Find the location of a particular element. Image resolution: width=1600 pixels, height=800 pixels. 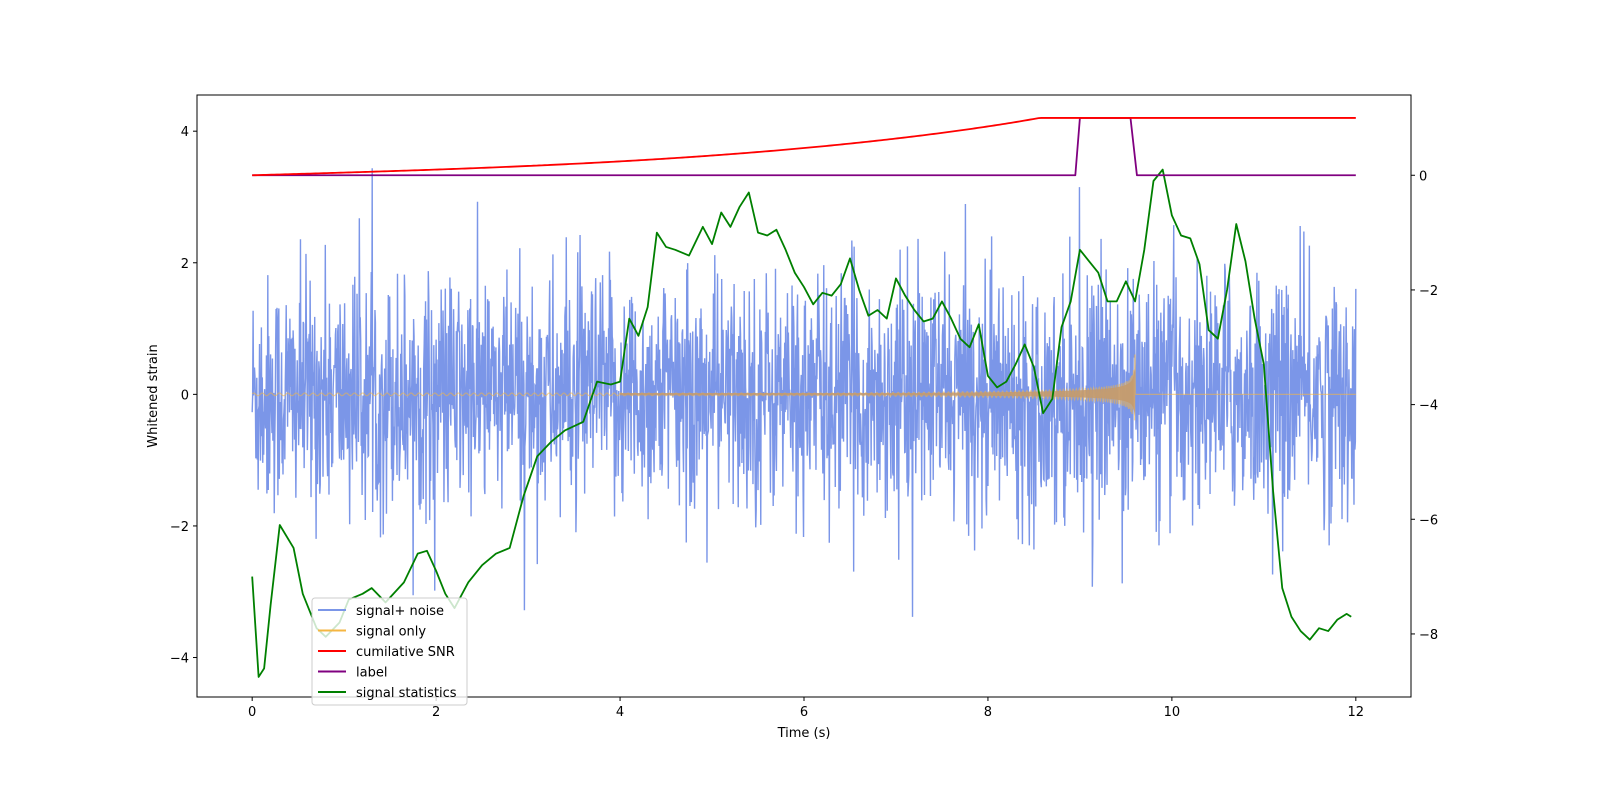

legend-box is located at coordinates (389, 651).